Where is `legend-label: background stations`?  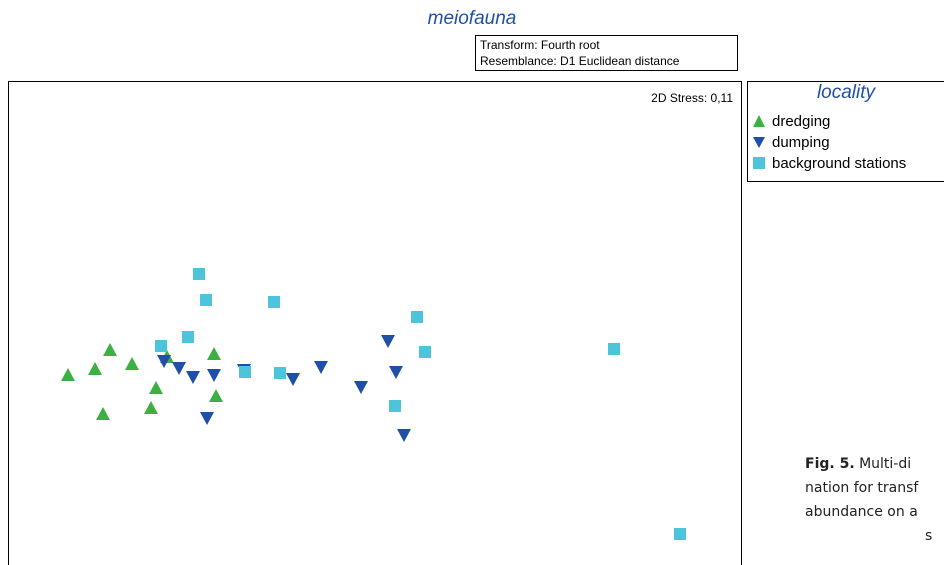 legend-label: background stations is located at coordinates (839, 163).